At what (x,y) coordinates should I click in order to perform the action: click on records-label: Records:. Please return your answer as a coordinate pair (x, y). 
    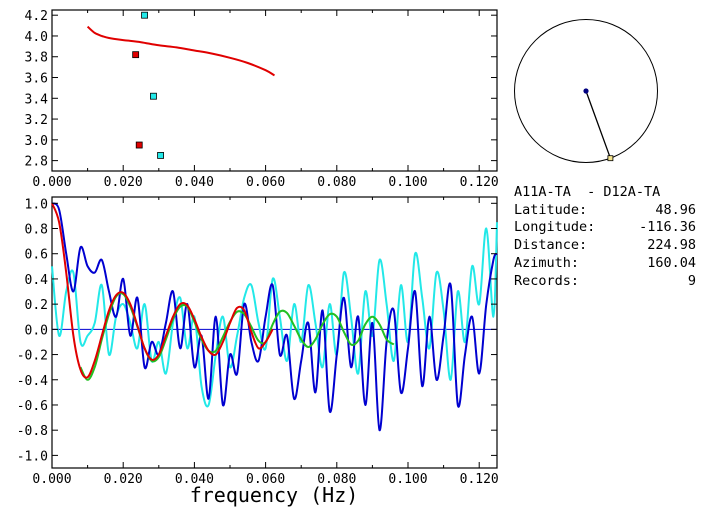
    Looking at the image, I should click on (547, 280).